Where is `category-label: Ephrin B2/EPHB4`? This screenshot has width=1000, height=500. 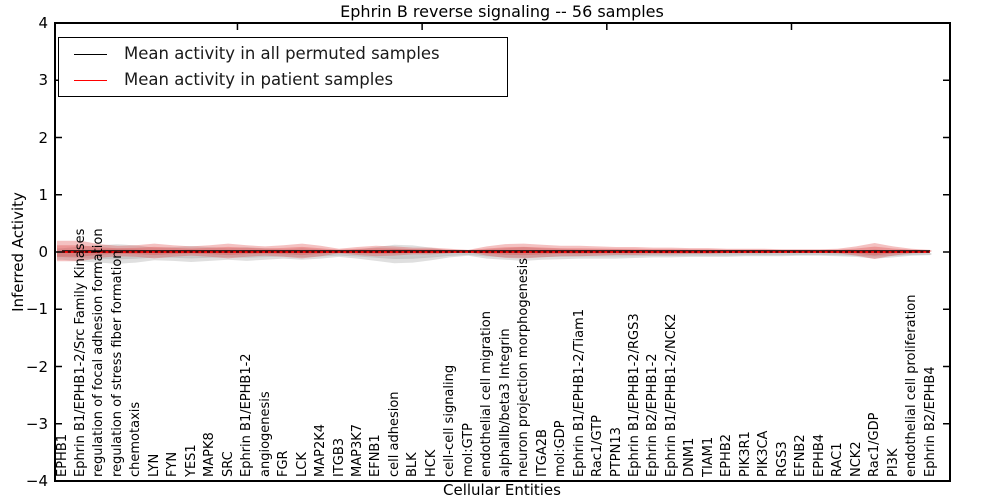 category-label: Ephrin B2/EPHB4 is located at coordinates (930, 421).